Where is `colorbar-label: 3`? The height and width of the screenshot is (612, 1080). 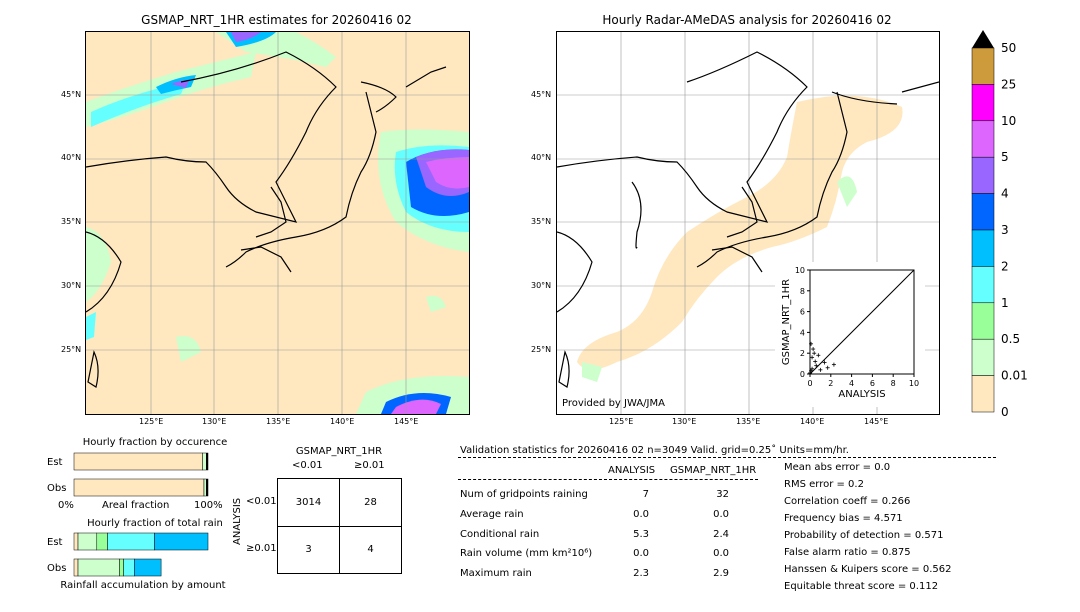 colorbar-label: 3 is located at coordinates (1005, 230).